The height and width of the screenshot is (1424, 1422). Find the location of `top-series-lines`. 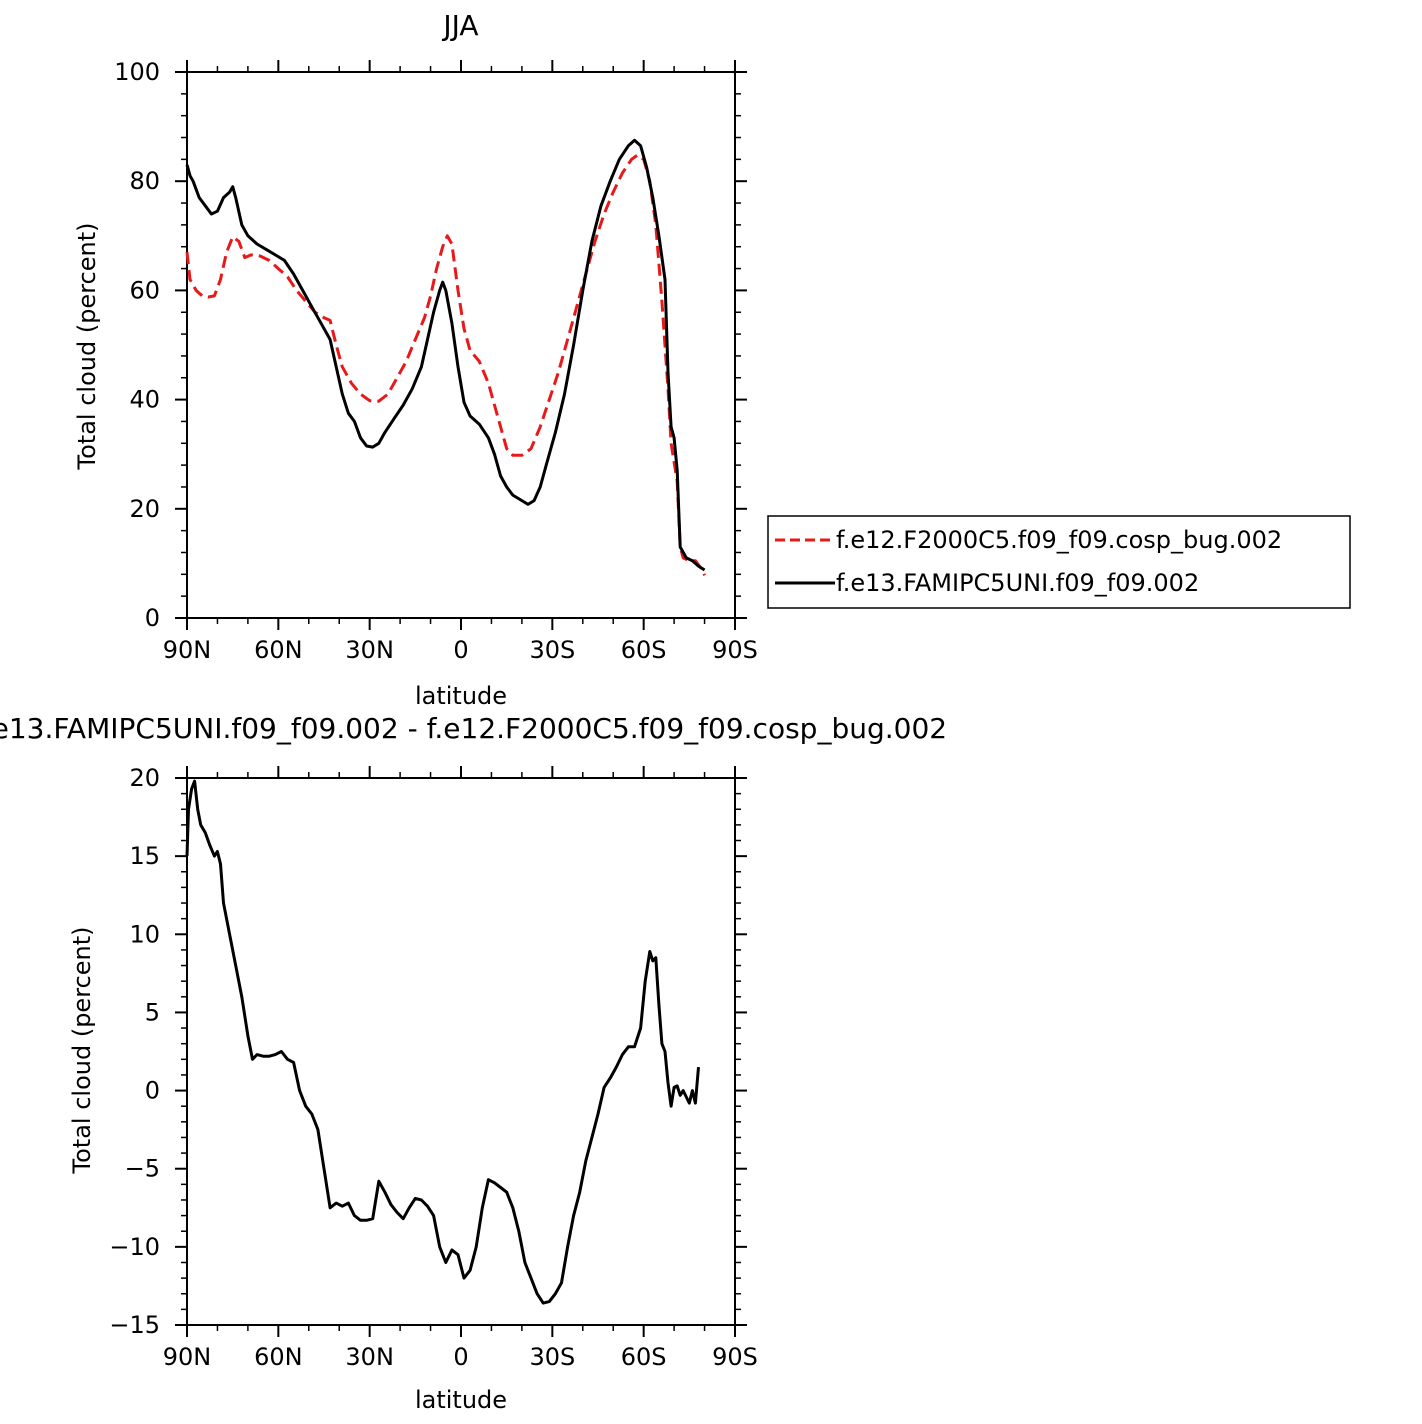

top-series-lines is located at coordinates (445, 357).